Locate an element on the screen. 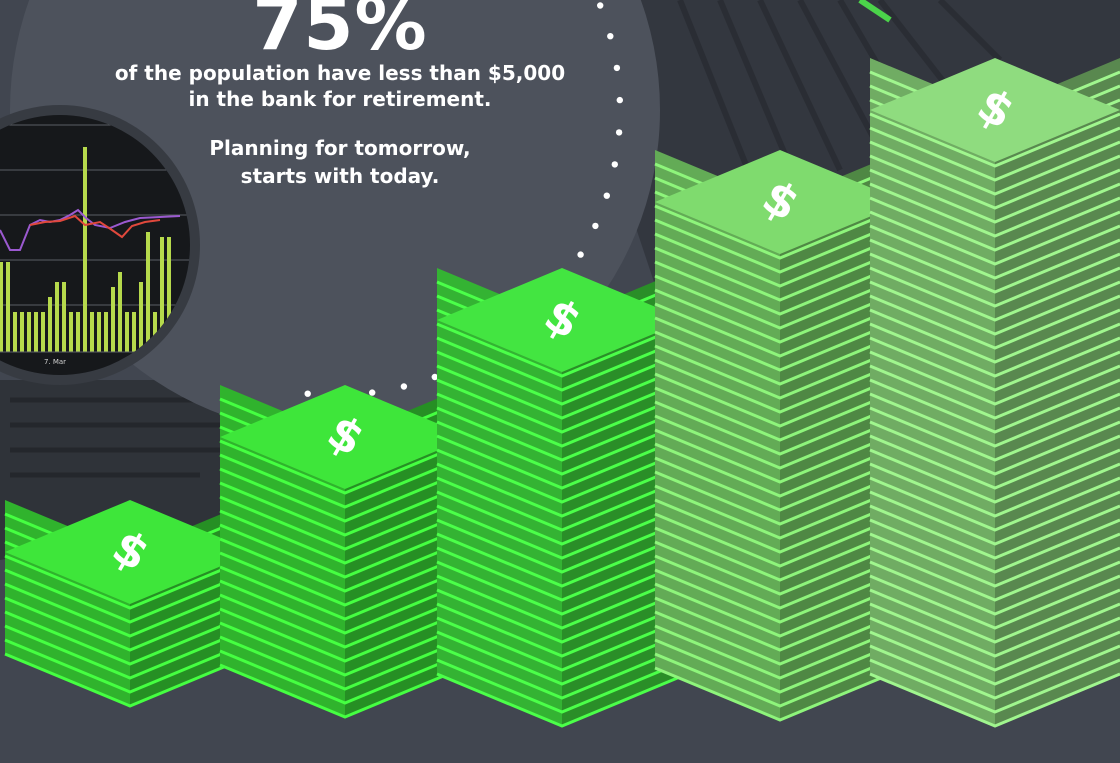 The height and width of the screenshot is (763, 1120). inset-red-line is located at coordinates (95, 226).